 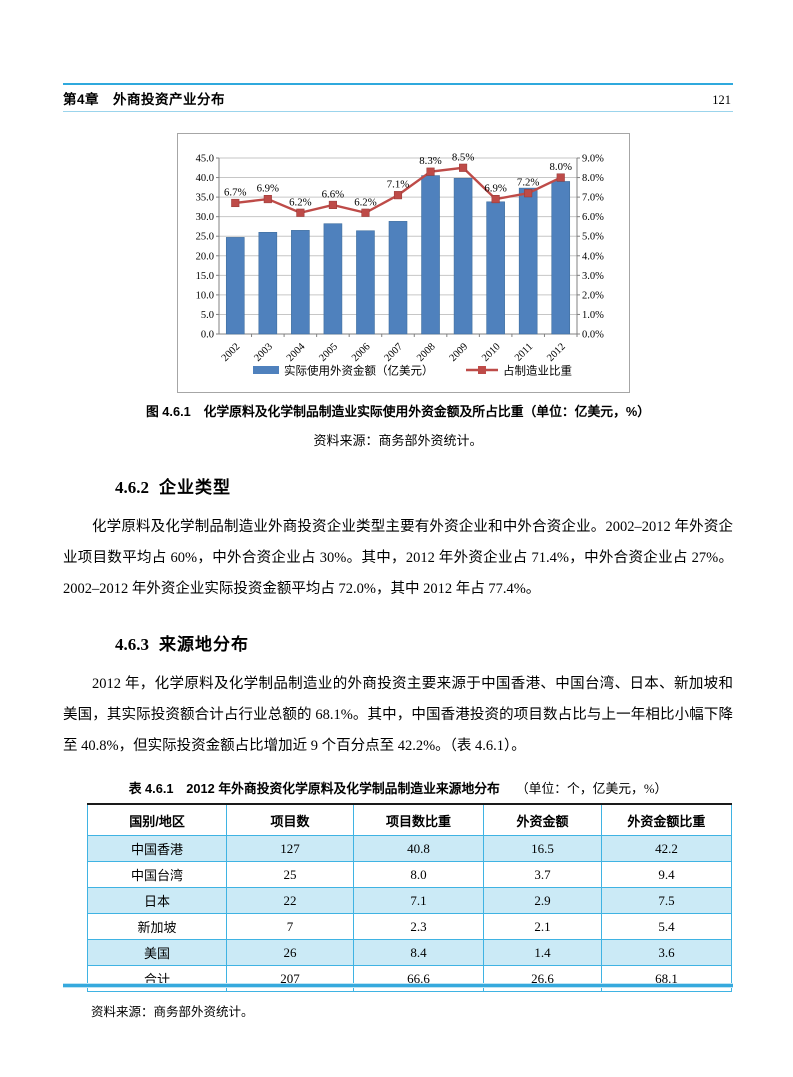 What do you see at coordinates (235, 192) in the screenshot?
I see `data-label: 6.7%` at bounding box center [235, 192].